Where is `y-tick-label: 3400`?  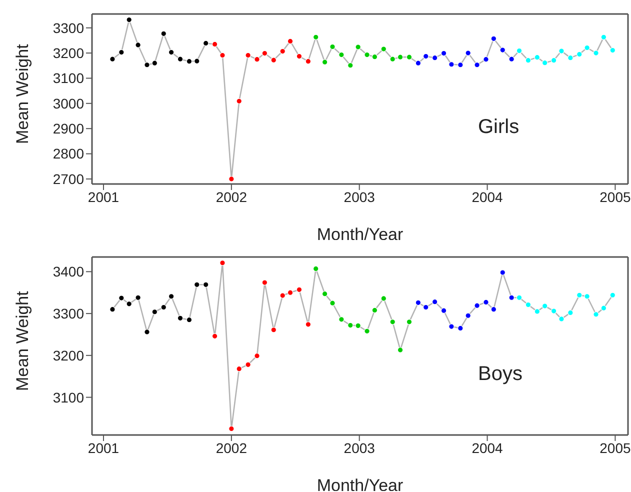
y-tick-label: 3400 is located at coordinates (68, 272).